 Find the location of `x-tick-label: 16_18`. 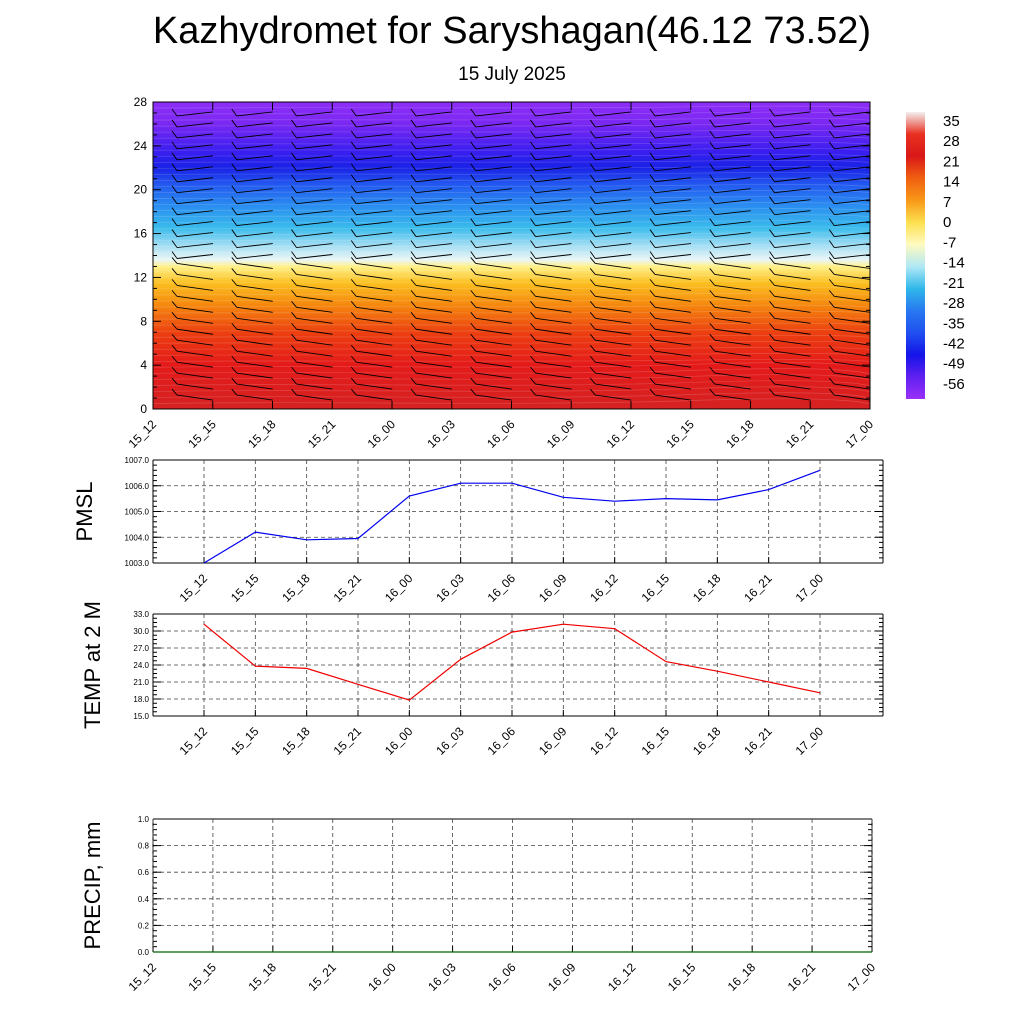

x-tick-label: 16_18 is located at coordinates (740, 434).